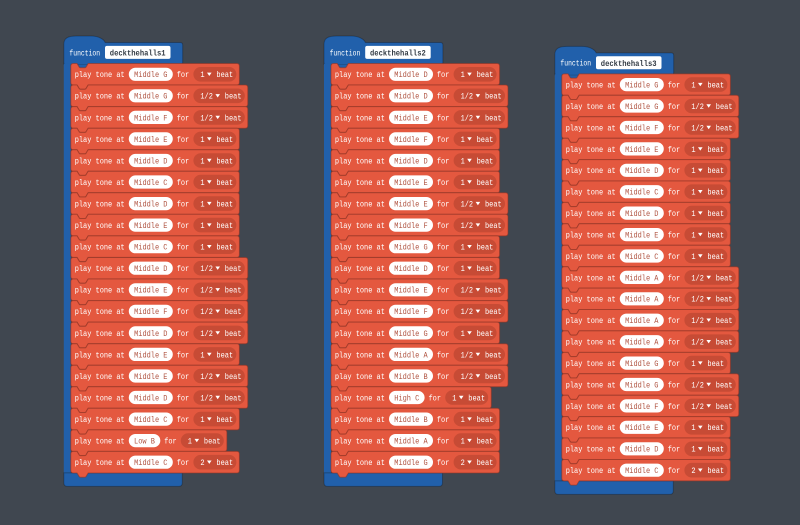  What do you see at coordinates (410, 377) in the screenshot?
I see `svg-text: Middle B` at bounding box center [410, 377].